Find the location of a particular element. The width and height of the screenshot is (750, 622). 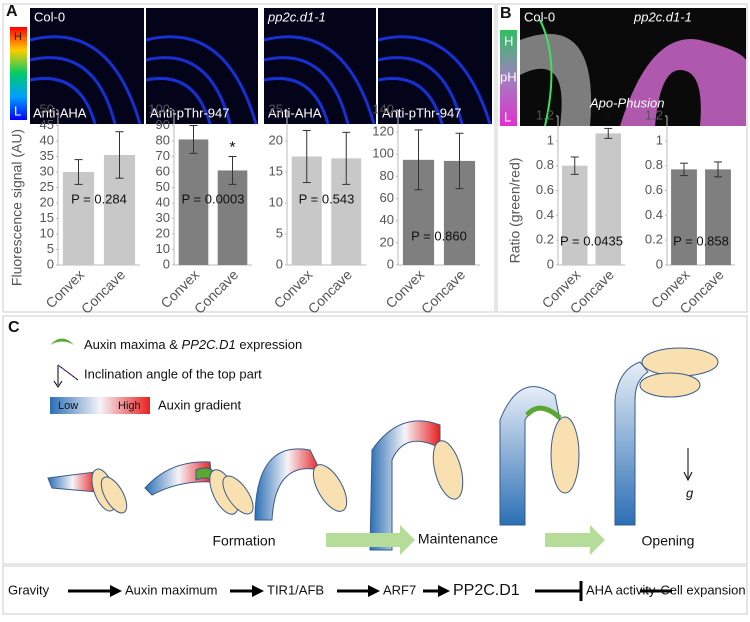

pathway-node: AHA activity is located at coordinates (621, 589).